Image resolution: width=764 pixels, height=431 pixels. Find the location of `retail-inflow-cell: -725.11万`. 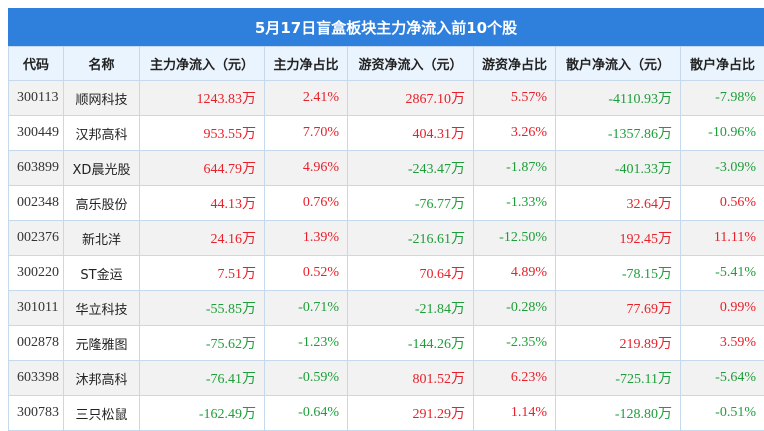

retail-inflow-cell: -725.11万 is located at coordinates (618, 378).